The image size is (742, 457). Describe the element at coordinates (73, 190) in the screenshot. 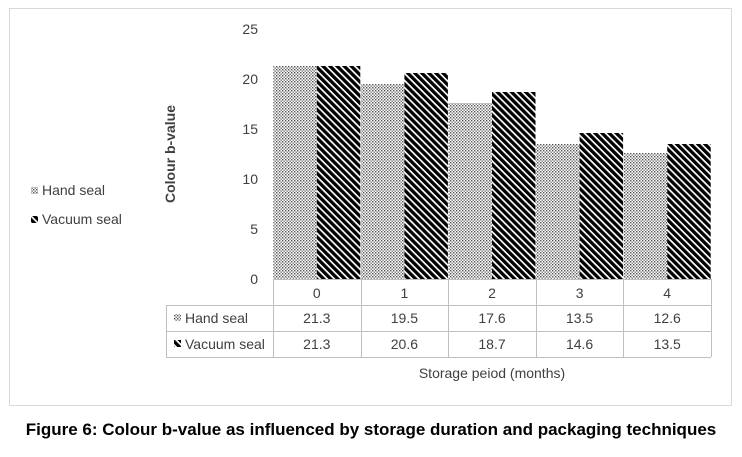

I see `legend-label: Hand seal` at that location.